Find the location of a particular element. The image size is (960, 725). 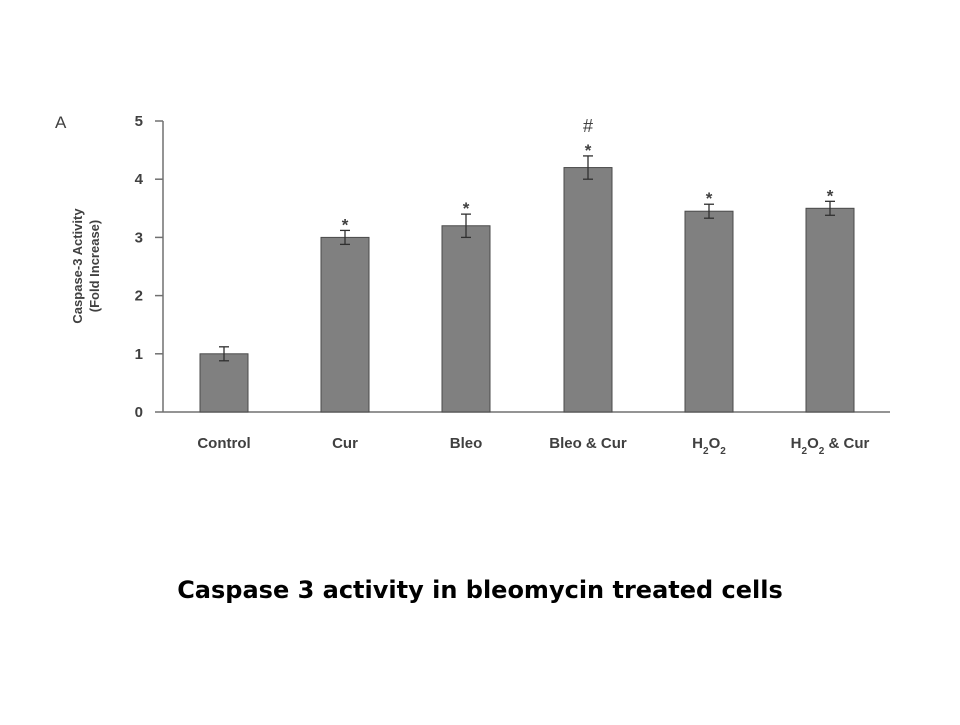

x-tick-label: Control is located at coordinates (223, 443).